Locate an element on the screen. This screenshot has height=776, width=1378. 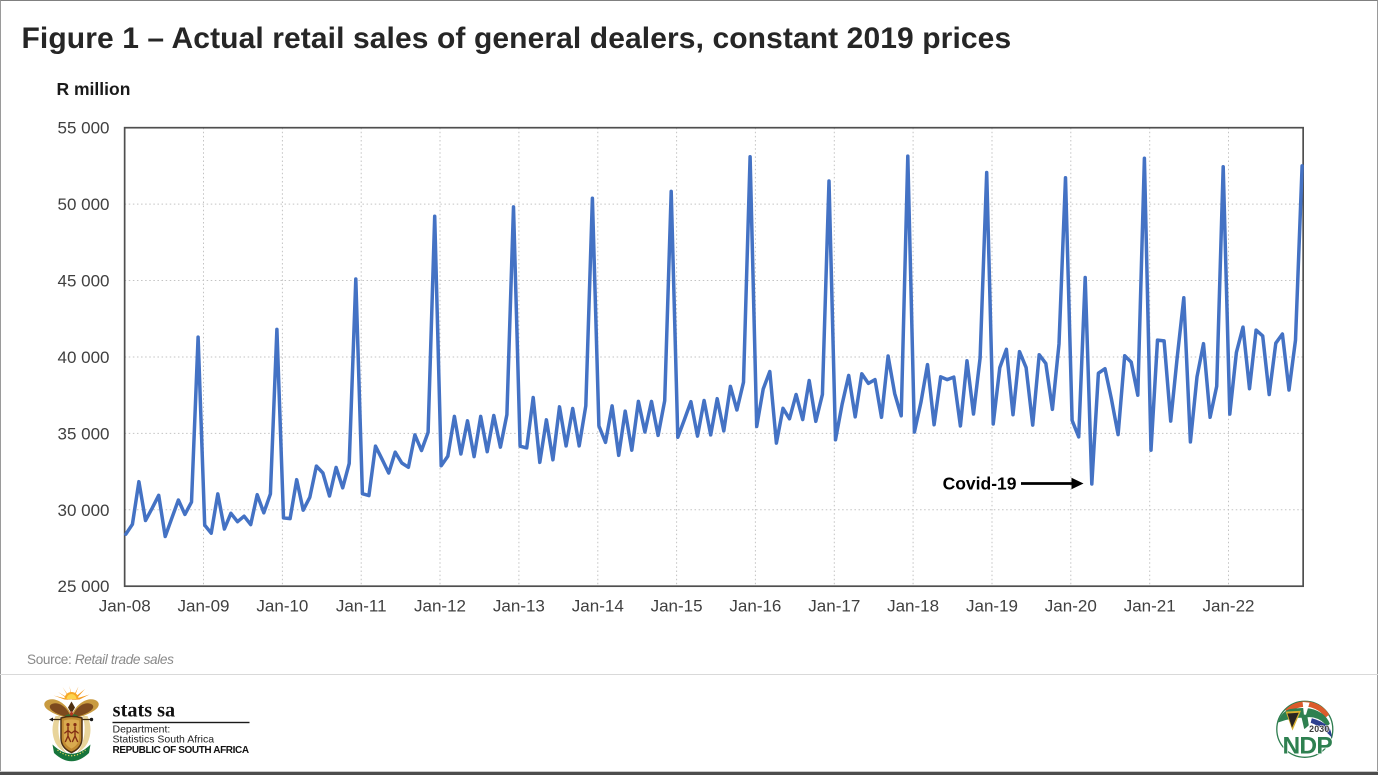
svg-text: 40 000 is located at coordinates (84, 357).